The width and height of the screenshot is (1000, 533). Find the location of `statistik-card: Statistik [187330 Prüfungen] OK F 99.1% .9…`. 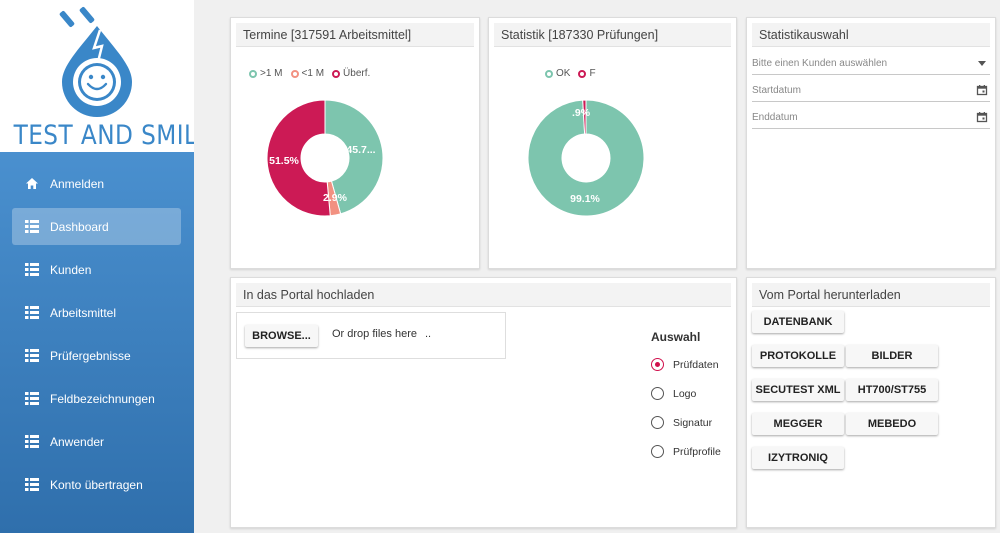

statistik-card: Statistik [187330 Prüfungen] OK F 99.1% .9… is located at coordinates (612, 143).